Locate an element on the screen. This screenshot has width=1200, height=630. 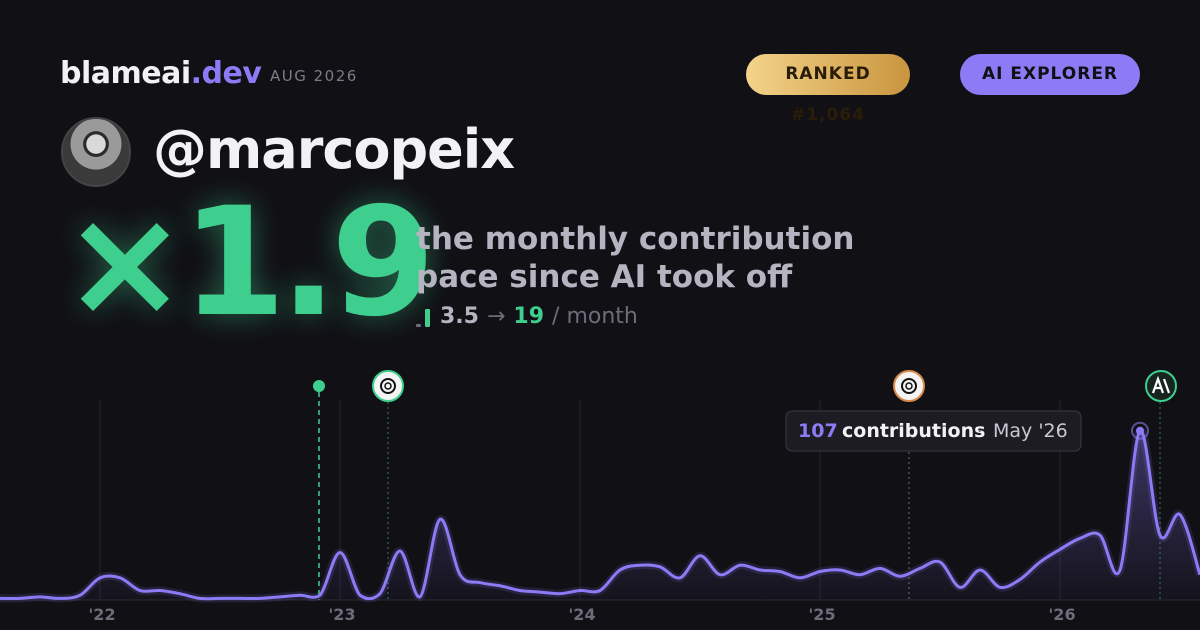
pace-after: 19 is located at coordinates (529, 316).